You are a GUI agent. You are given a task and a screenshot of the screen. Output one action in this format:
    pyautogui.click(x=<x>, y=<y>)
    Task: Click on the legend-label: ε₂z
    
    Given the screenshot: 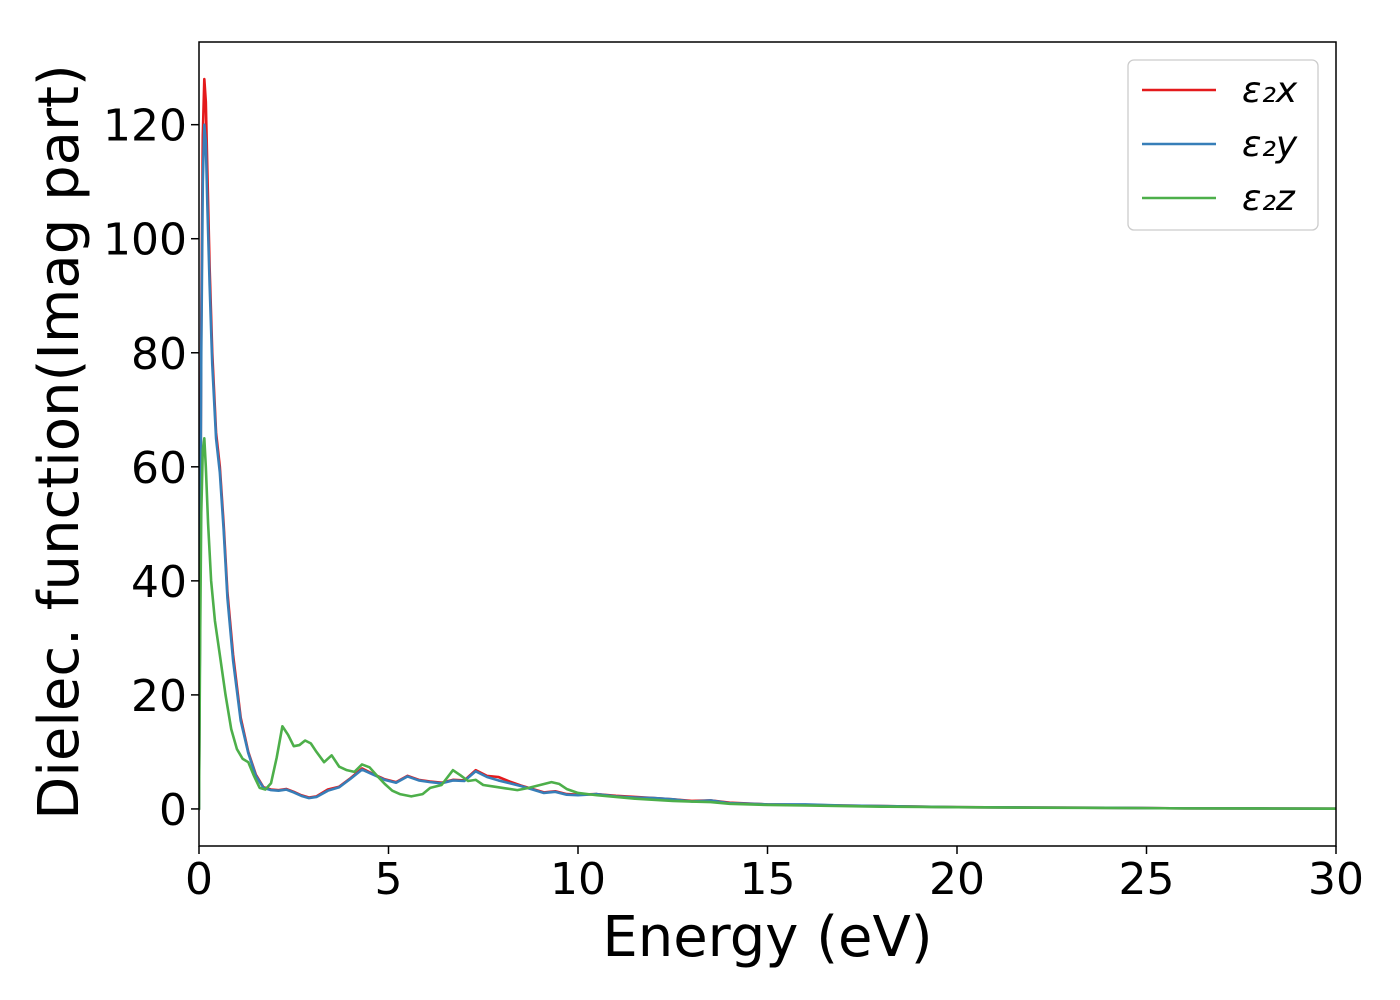 What is the action you would take?
    pyautogui.click(x=1269, y=198)
    